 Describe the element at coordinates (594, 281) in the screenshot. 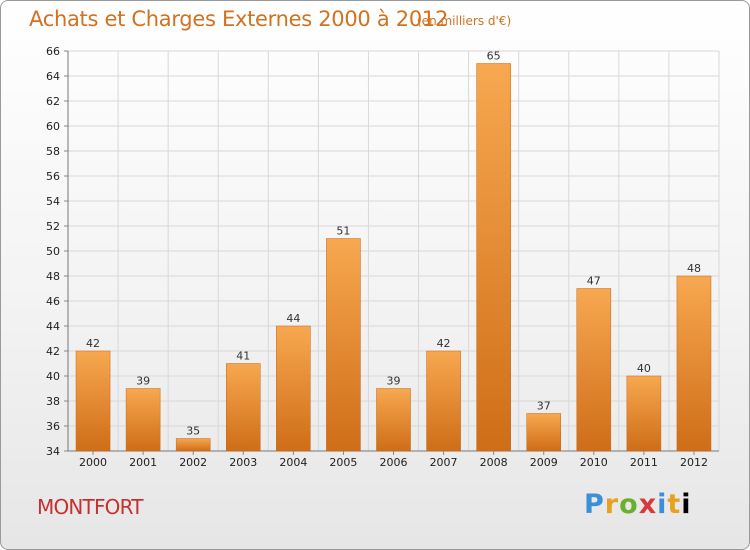

I see `data-label-2010: 47` at that location.